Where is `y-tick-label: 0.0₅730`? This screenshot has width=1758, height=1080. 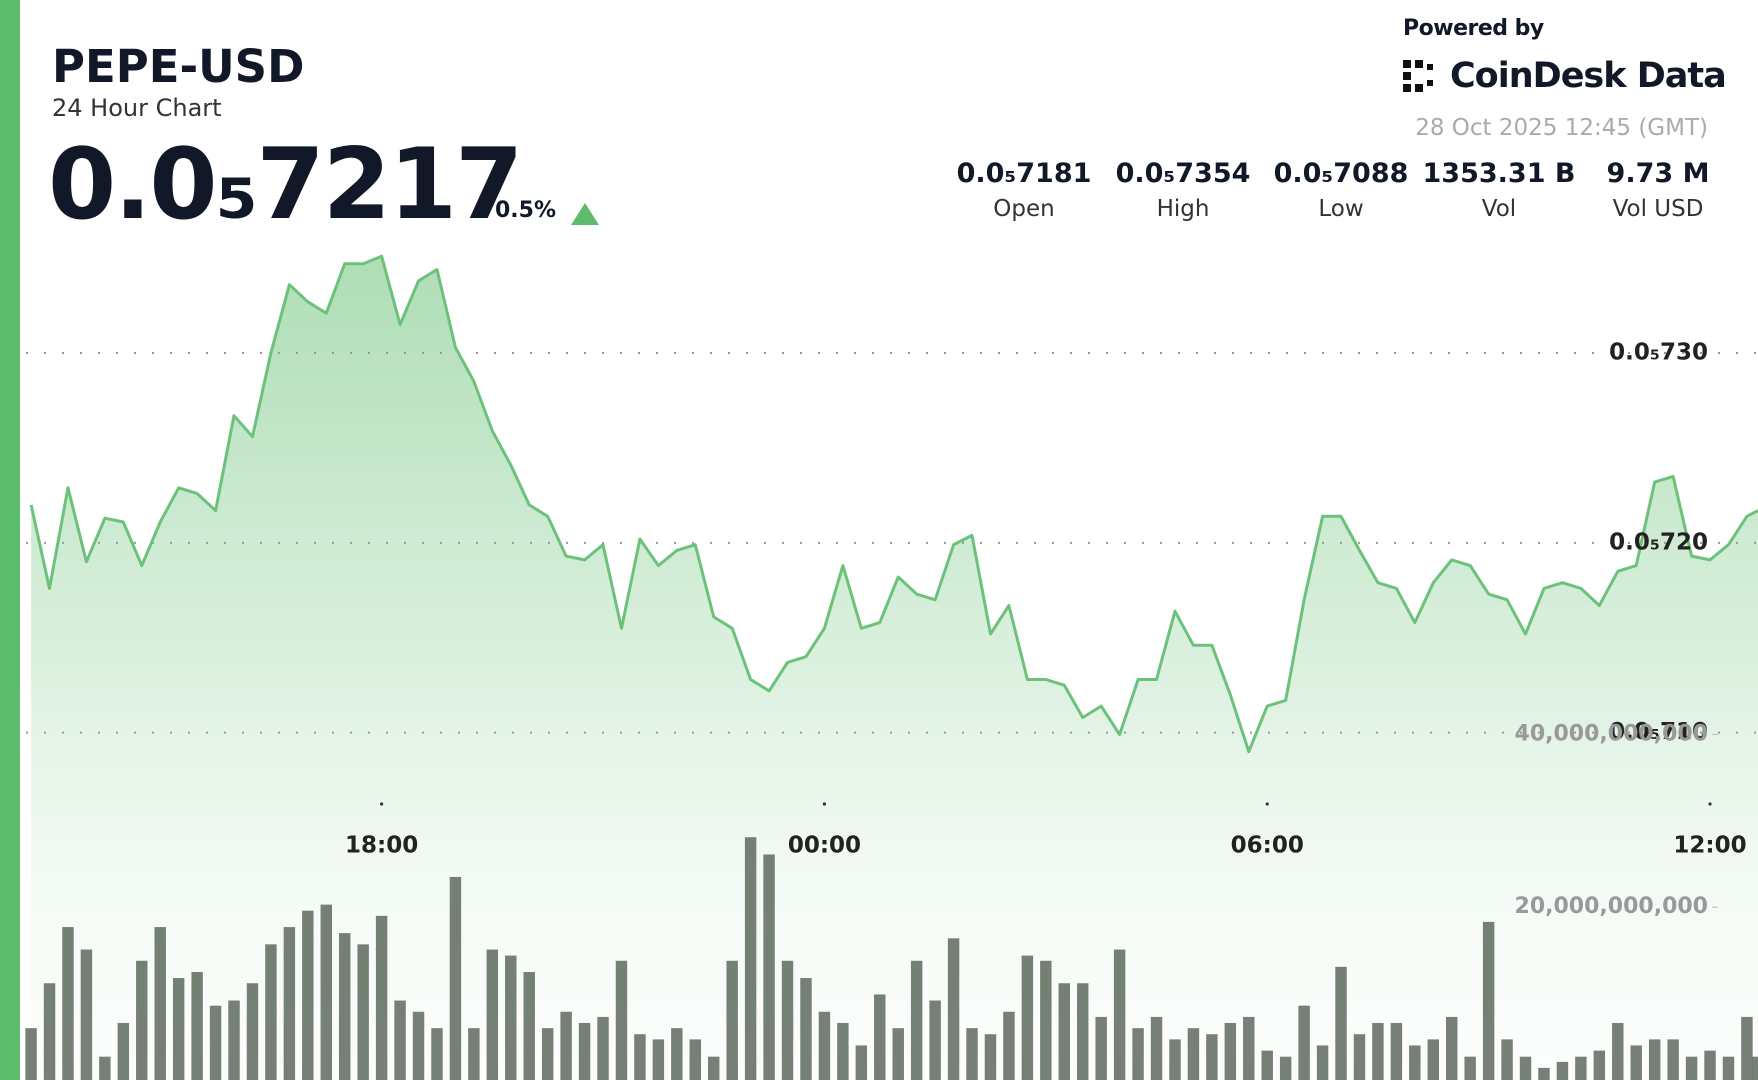 y-tick-label: 0.0₅730 is located at coordinates (1658, 353).